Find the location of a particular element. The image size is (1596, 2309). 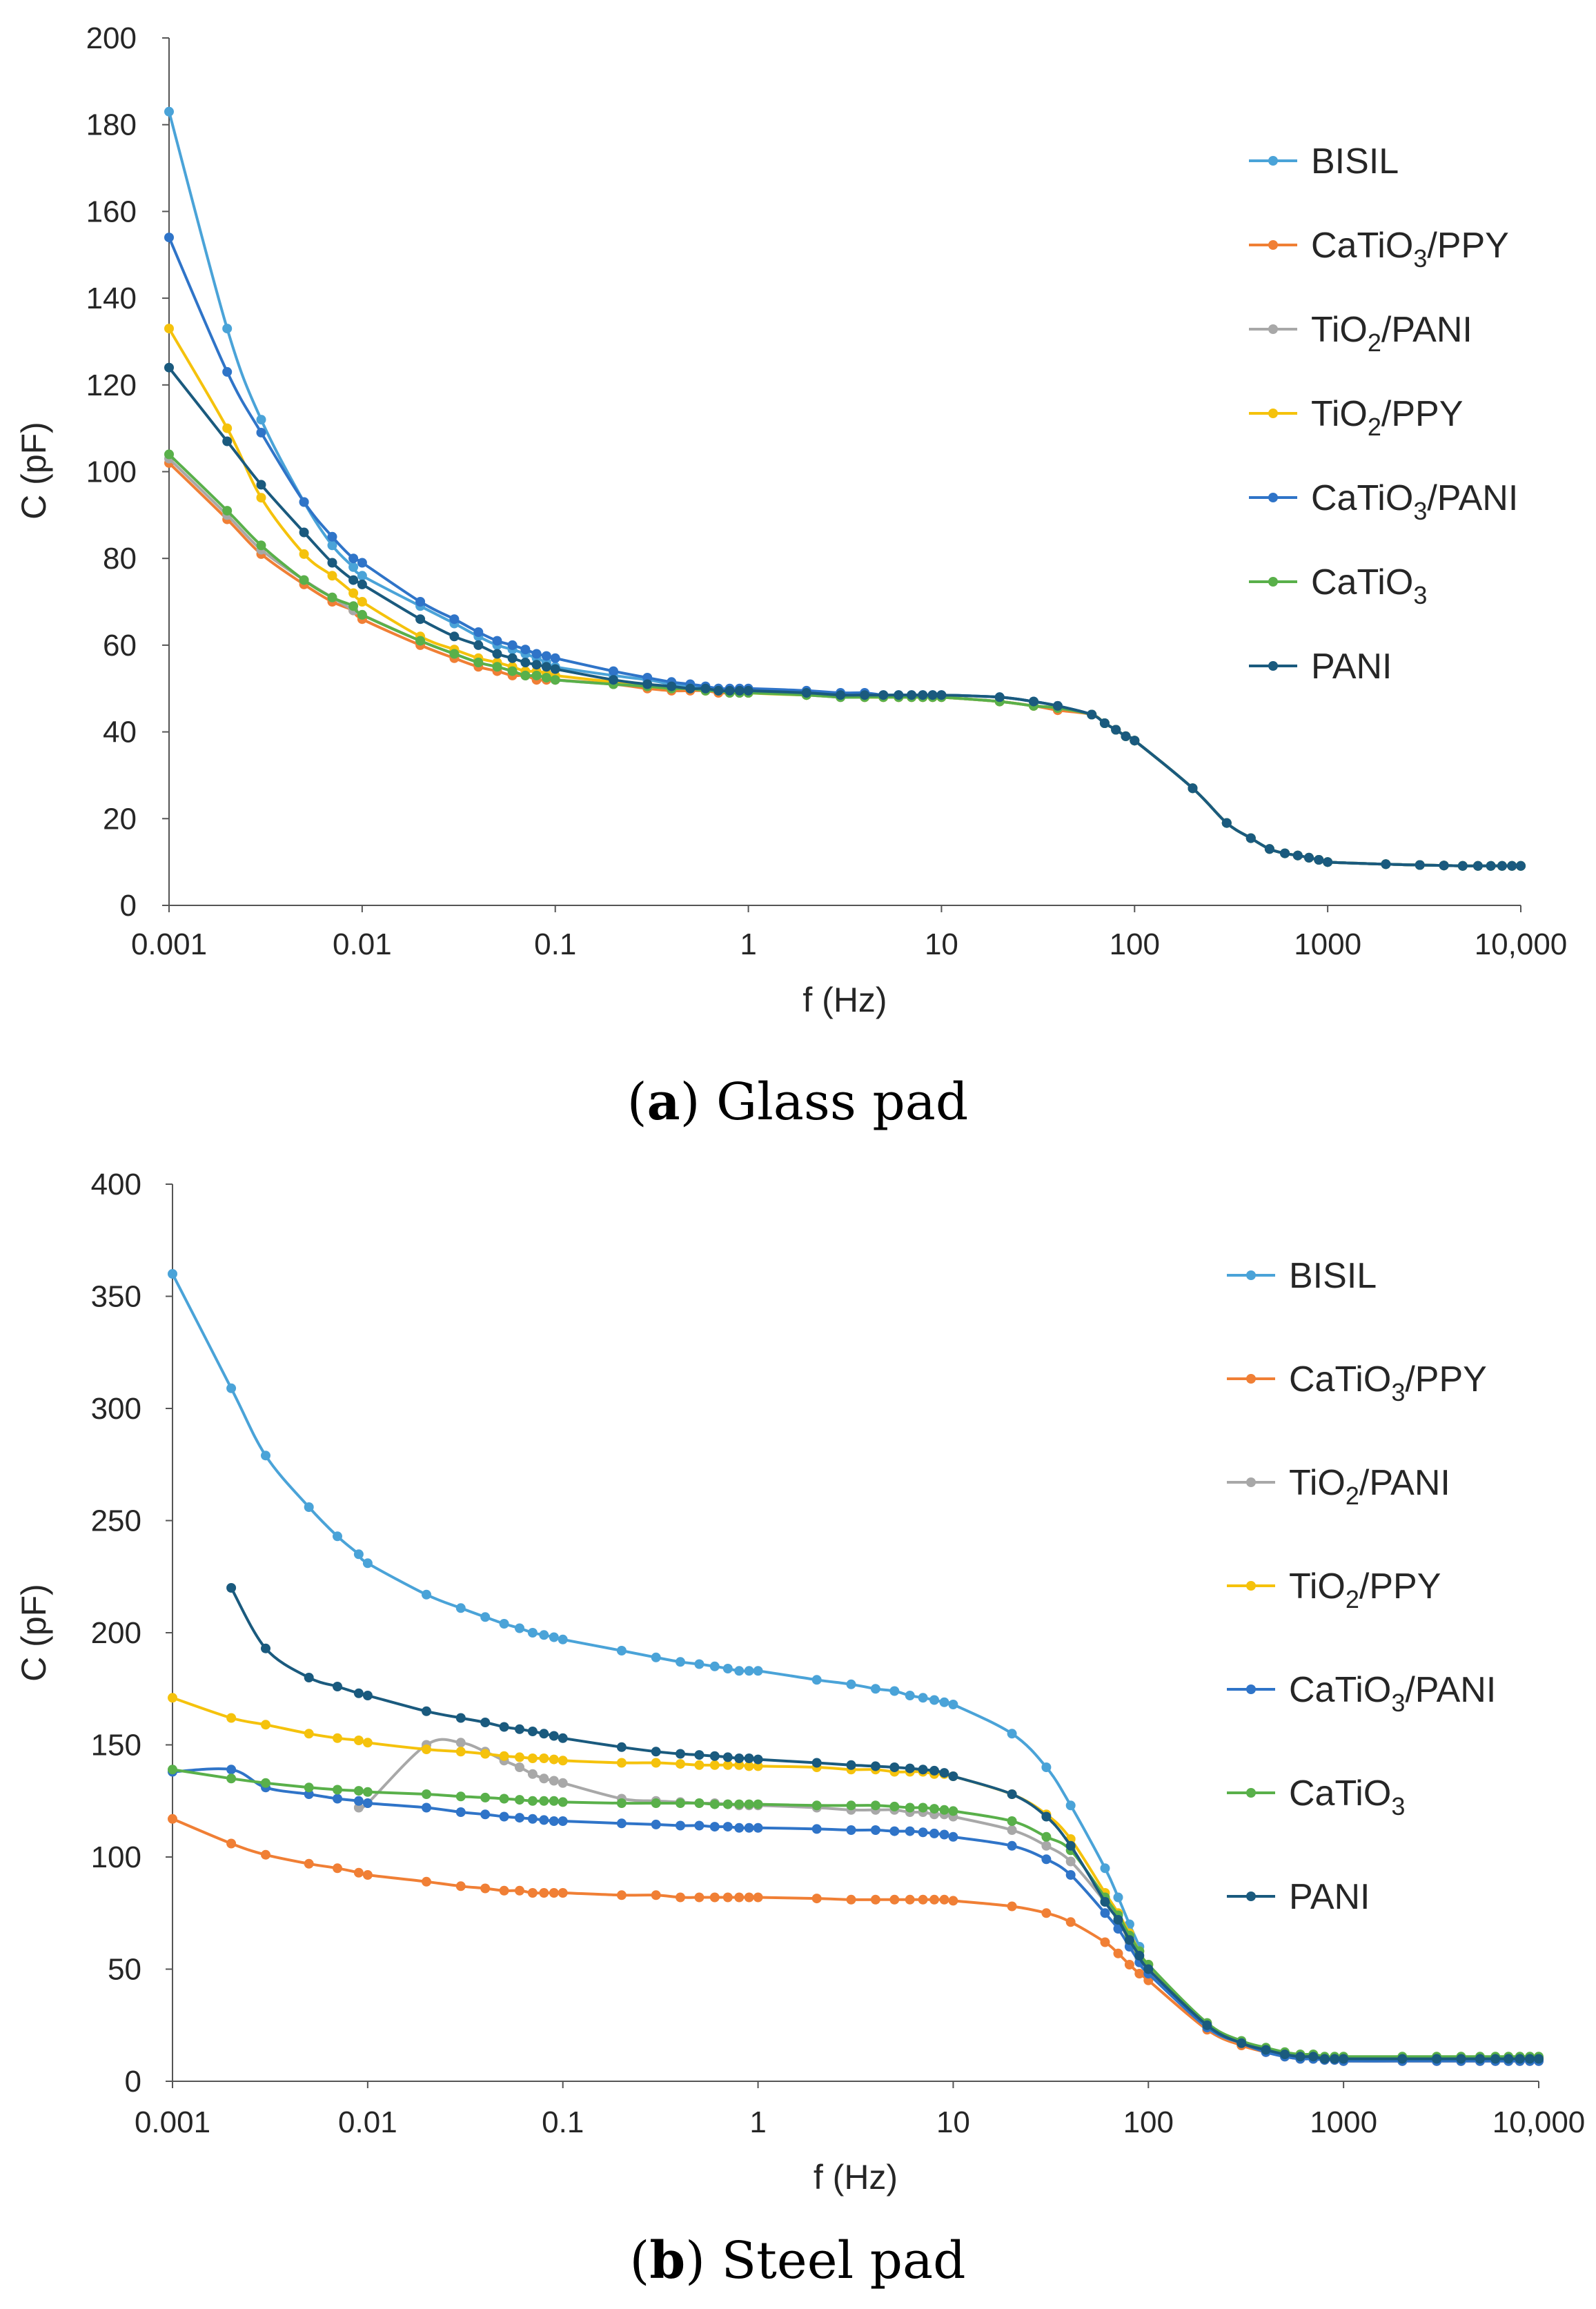

legend-label: CaTiO3 is located at coordinates (1369, 585).